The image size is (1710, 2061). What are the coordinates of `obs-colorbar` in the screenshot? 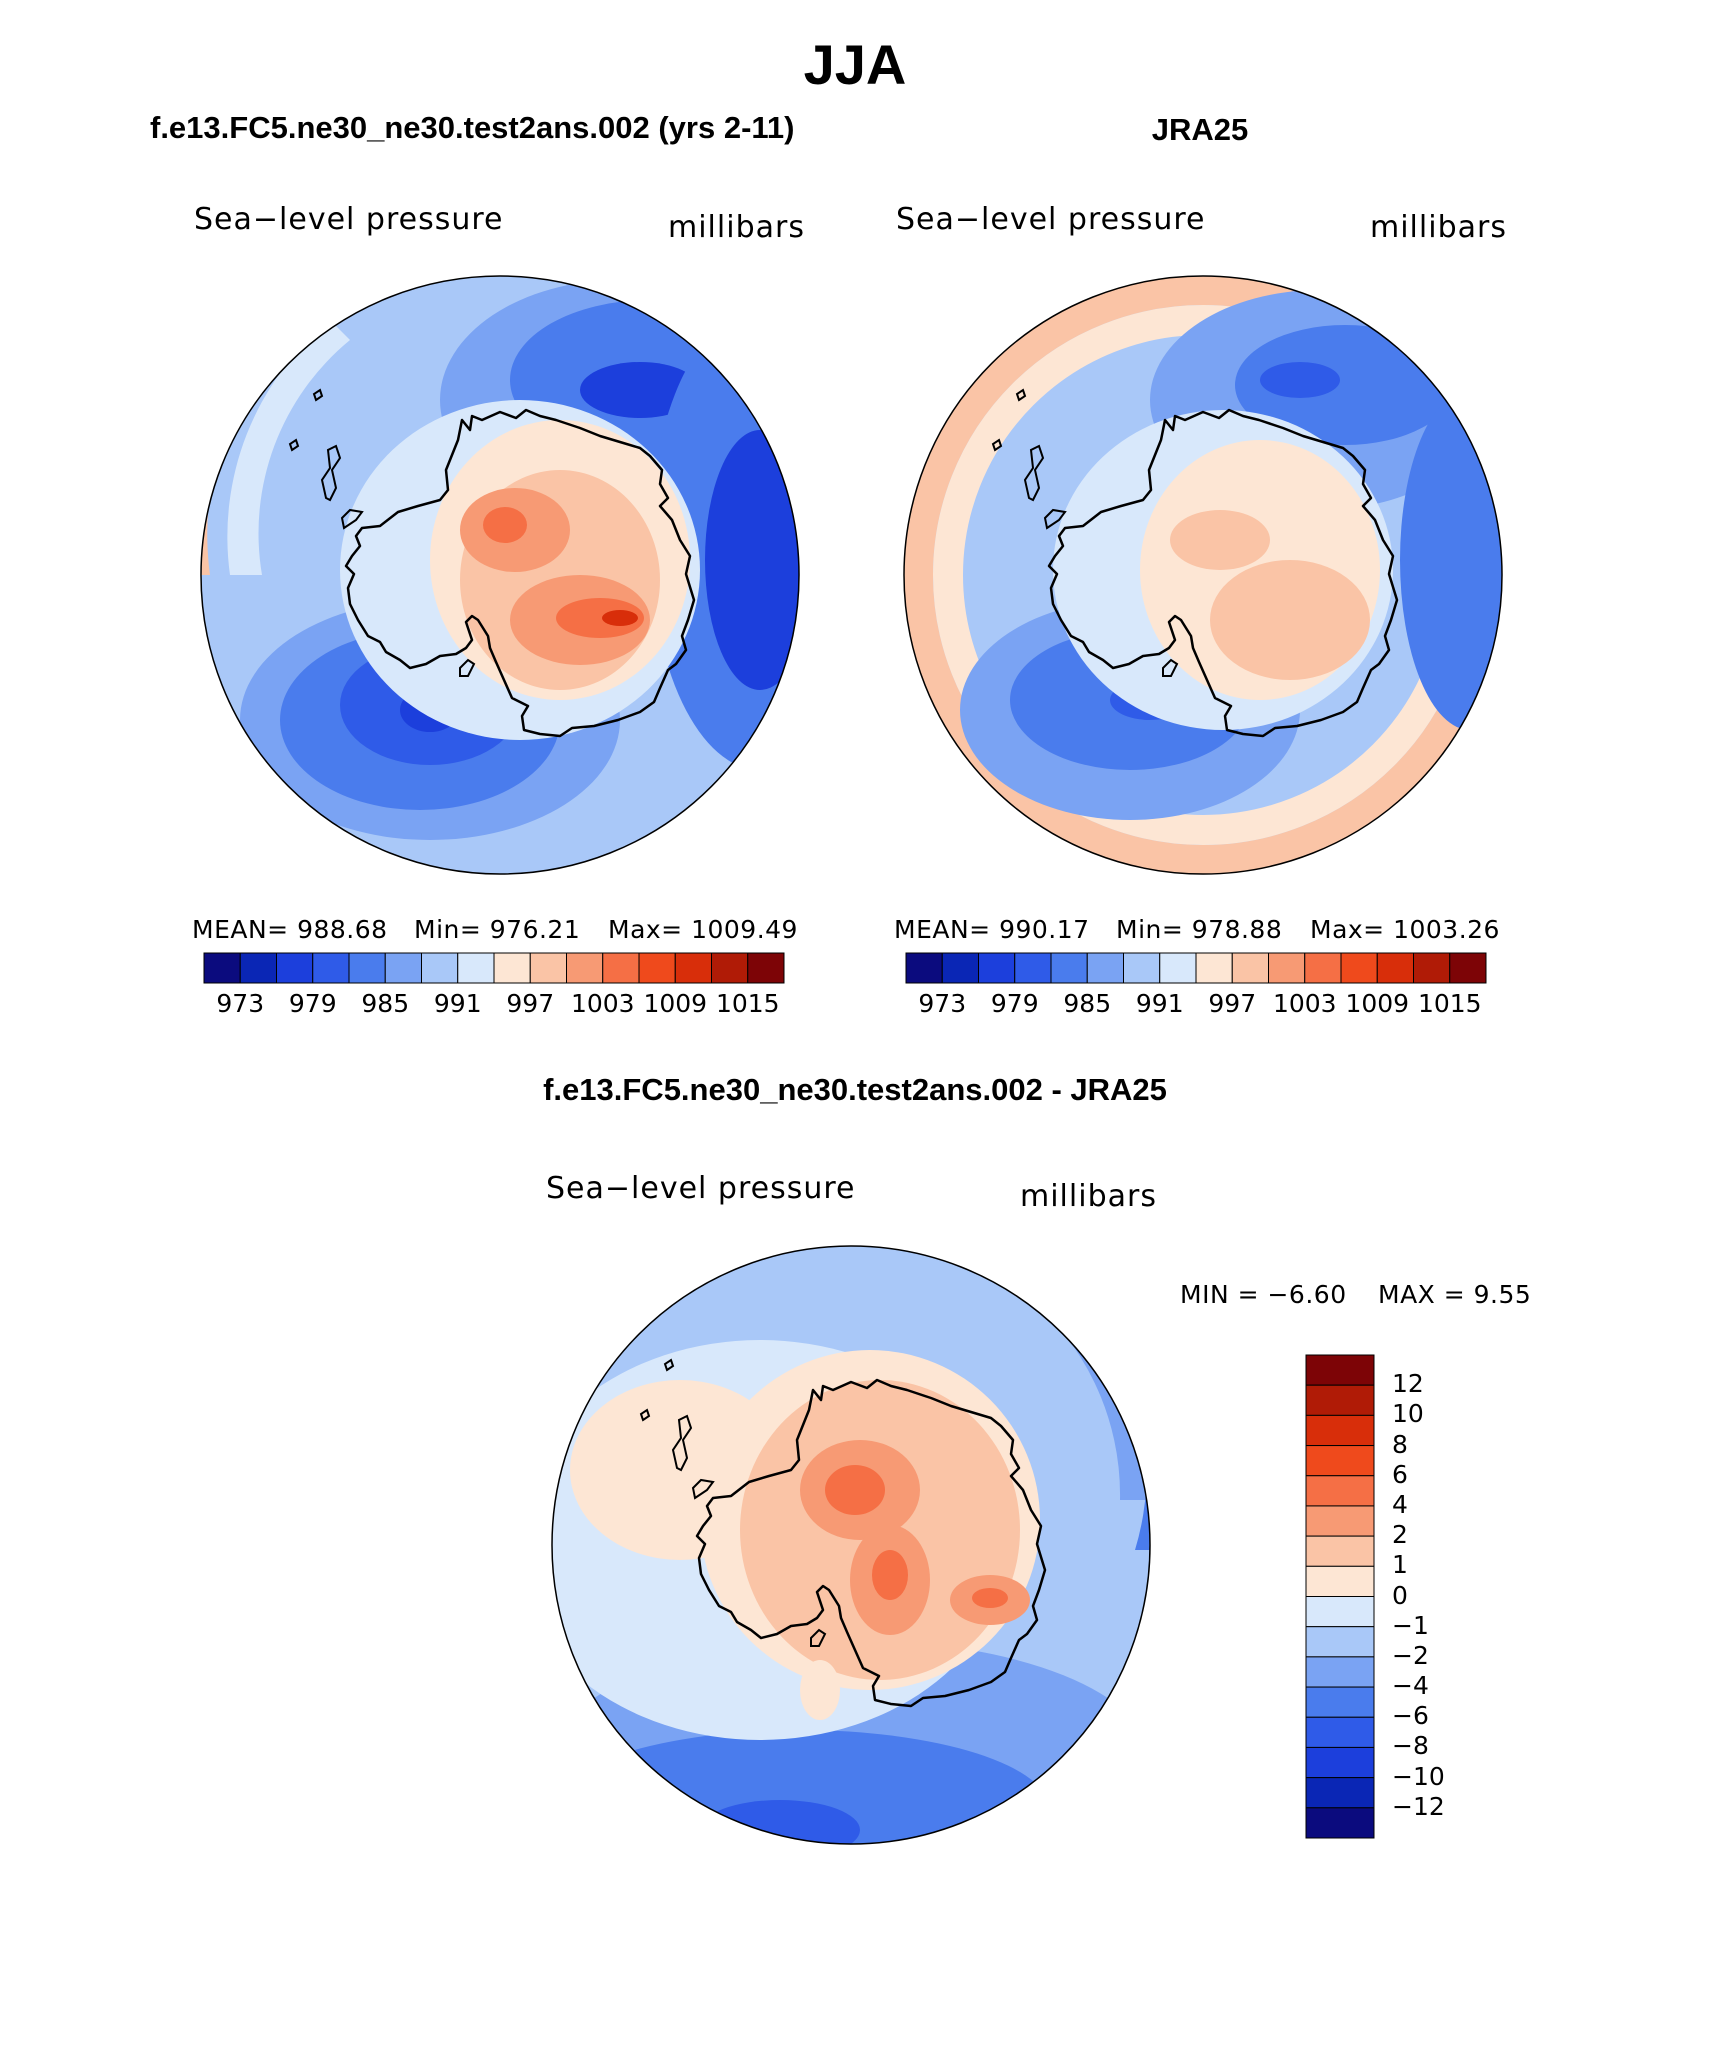 It's located at (1196, 968).